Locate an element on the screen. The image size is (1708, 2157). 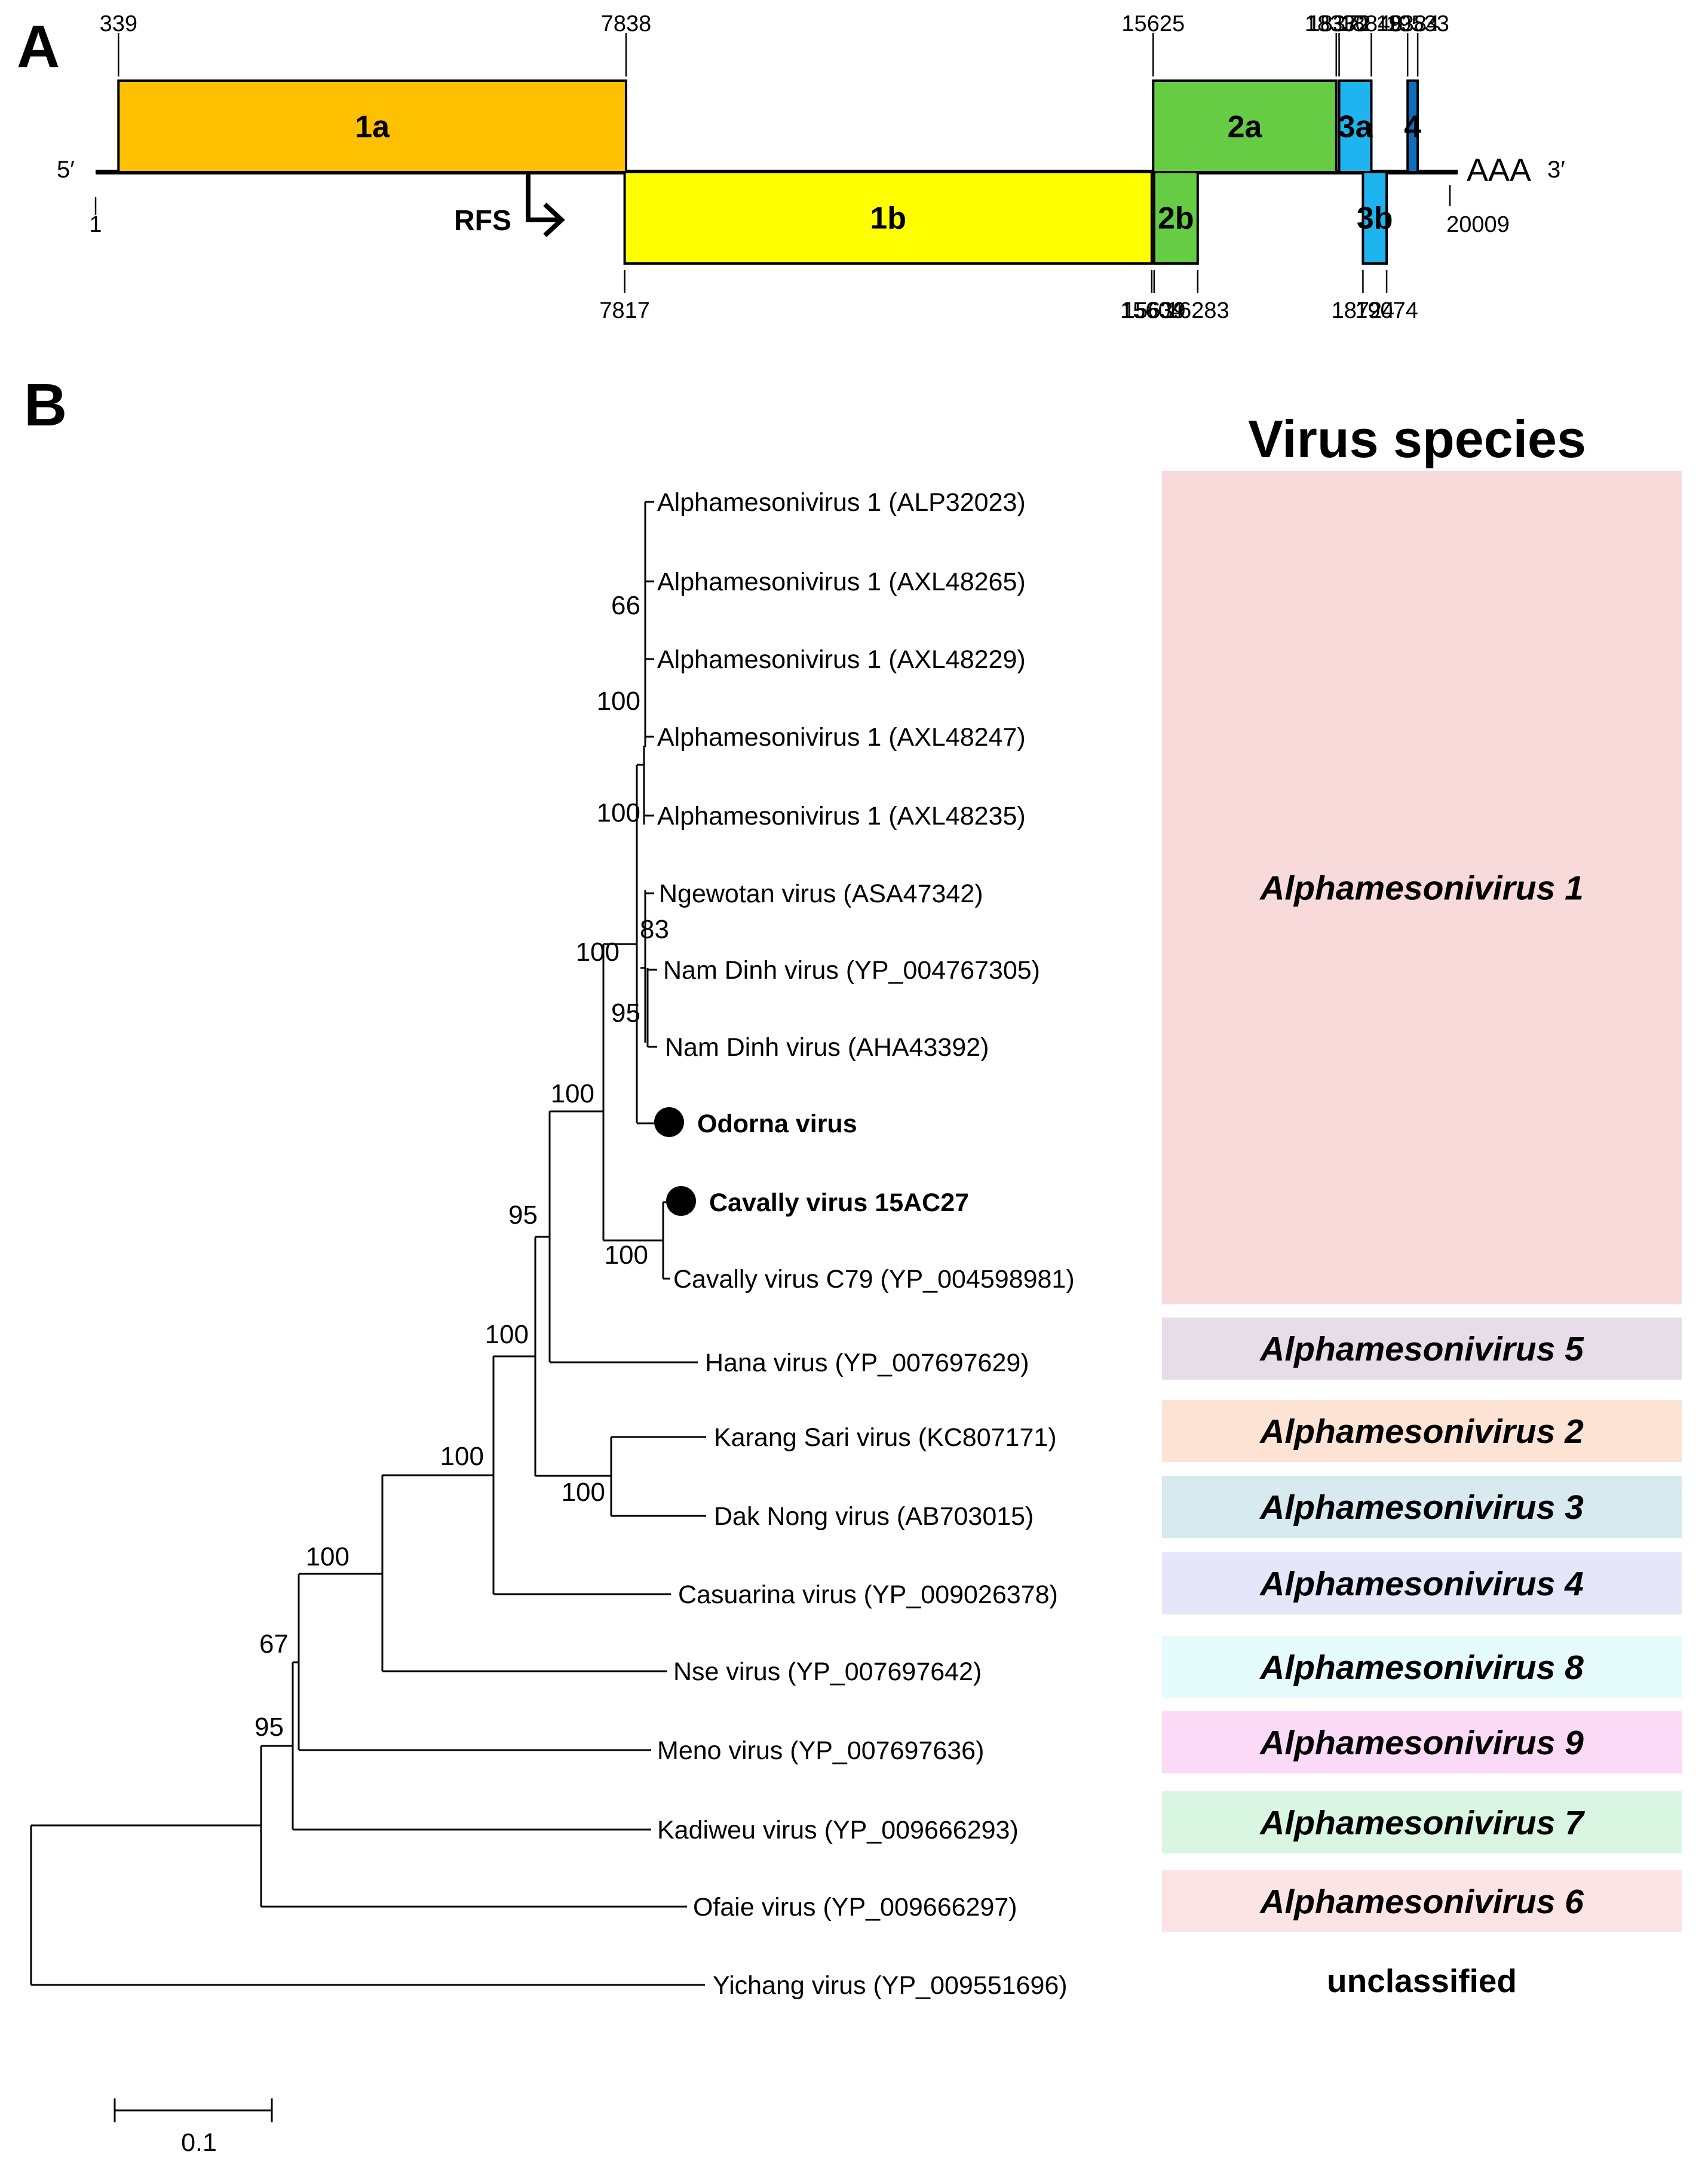
scale-bar: 0.1 is located at coordinates (193, 2128).